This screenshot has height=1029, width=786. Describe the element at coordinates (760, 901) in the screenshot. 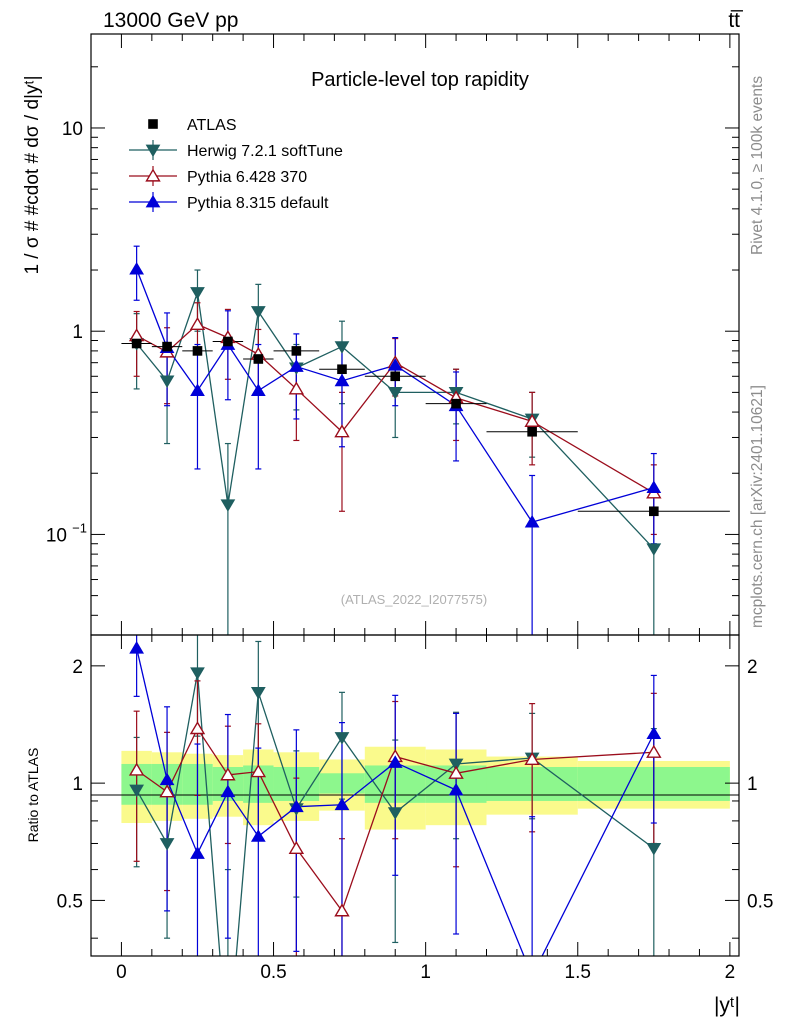

I see `ratio-y-tick-label-right: 0.5` at that location.